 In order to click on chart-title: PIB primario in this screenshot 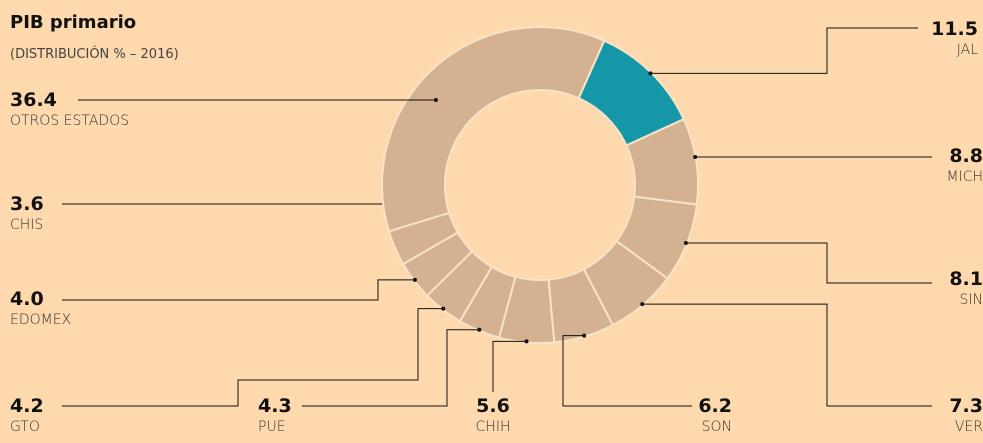, I will do `click(73, 22)`.